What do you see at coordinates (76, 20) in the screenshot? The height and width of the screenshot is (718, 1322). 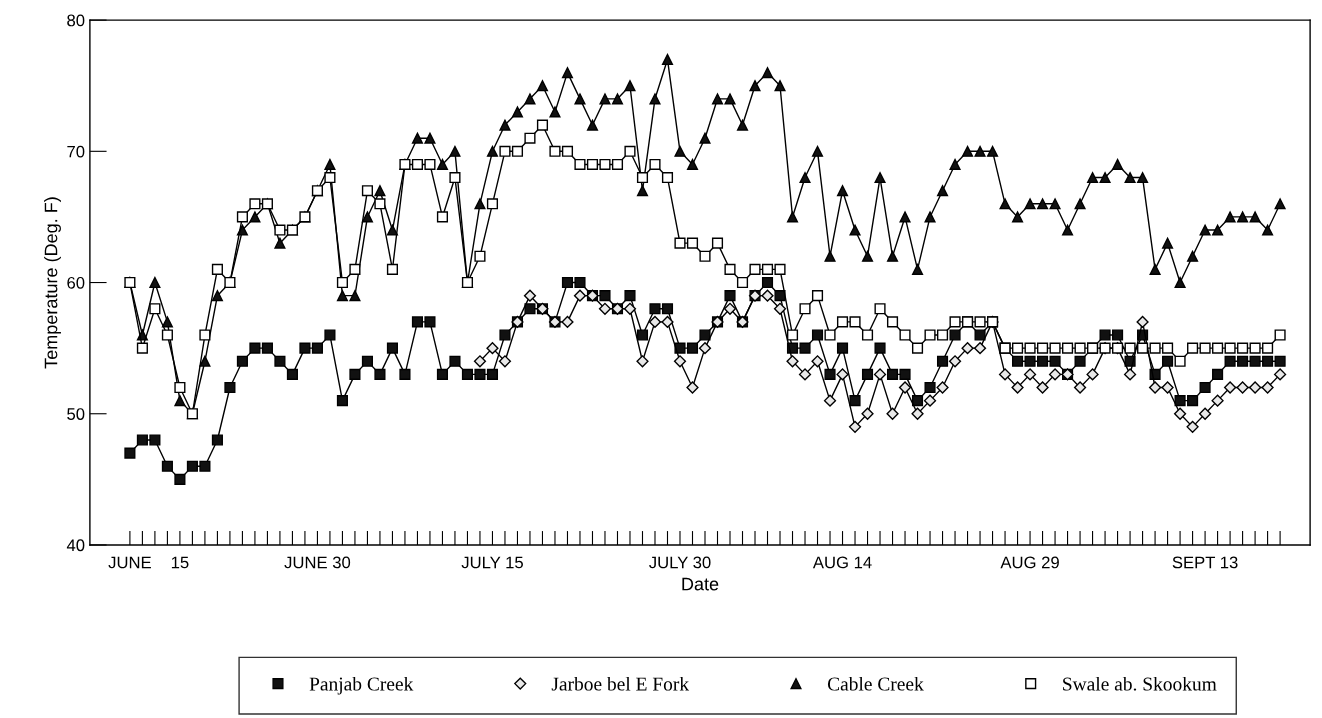 I see `y-tick-label: 80` at bounding box center [76, 20].